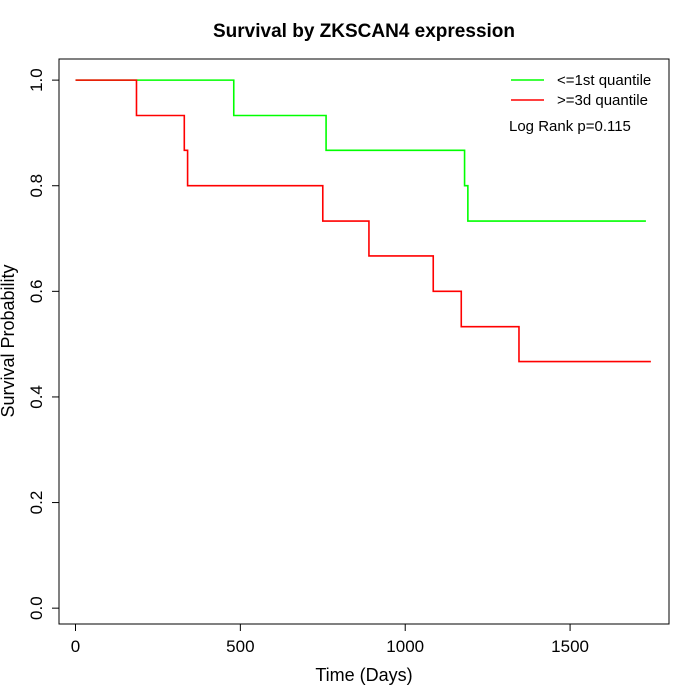 The image size is (700, 700). Describe the element at coordinates (36, 608) in the screenshot. I see `y-tick-label: 0.0` at that location.